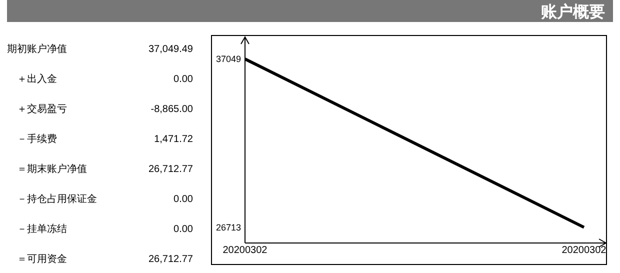  I want to click on category-label: ＝期末账户净值, so click(52, 169).